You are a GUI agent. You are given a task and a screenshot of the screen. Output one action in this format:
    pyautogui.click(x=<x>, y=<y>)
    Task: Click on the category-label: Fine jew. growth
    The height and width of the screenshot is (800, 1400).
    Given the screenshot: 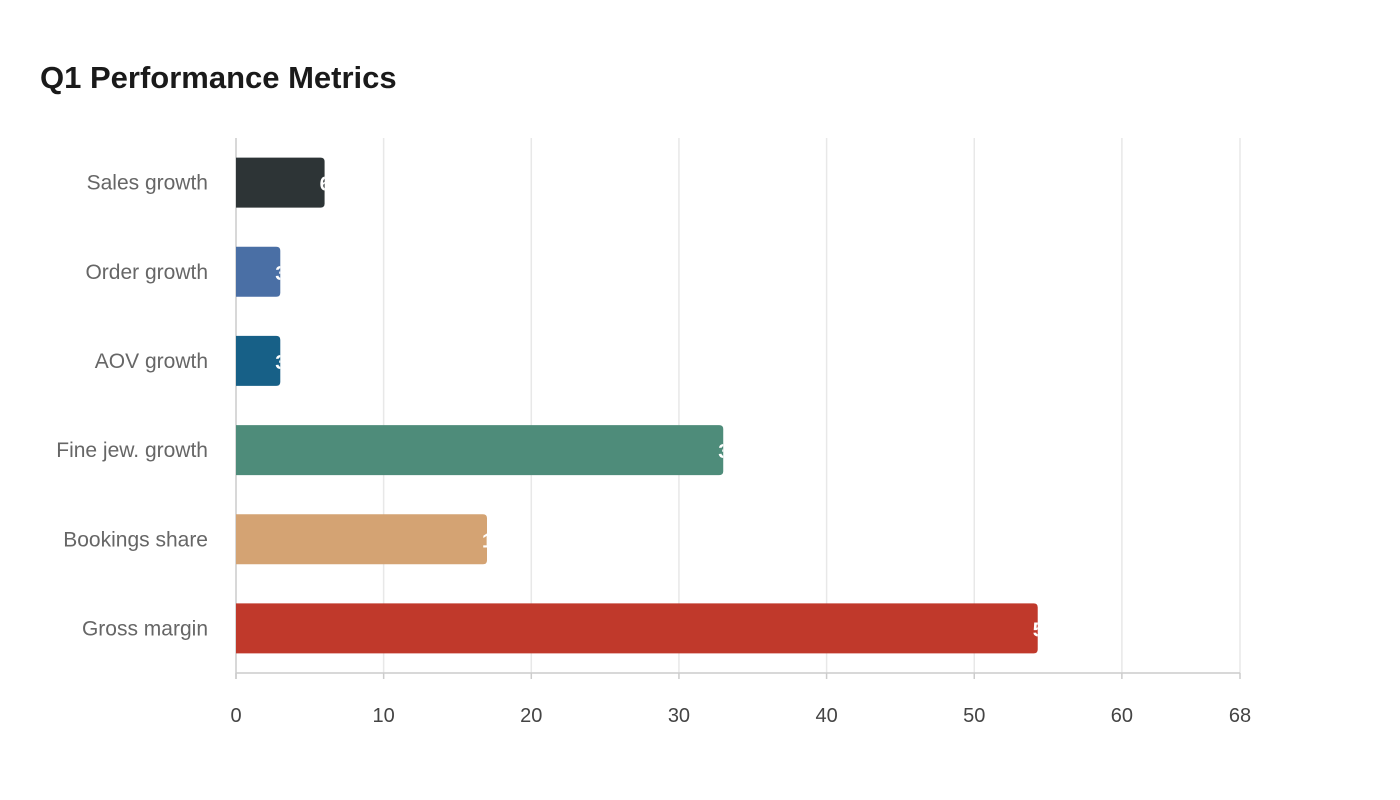 What is the action you would take?
    pyautogui.click(x=132, y=450)
    